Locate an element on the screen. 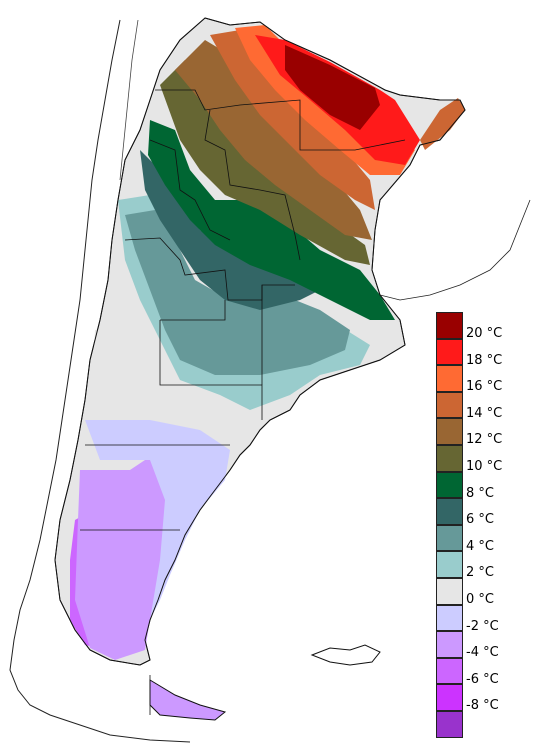 Image resolution: width=538 pixels, height=749 pixels. uruguay-outline is located at coordinates (455, 250).